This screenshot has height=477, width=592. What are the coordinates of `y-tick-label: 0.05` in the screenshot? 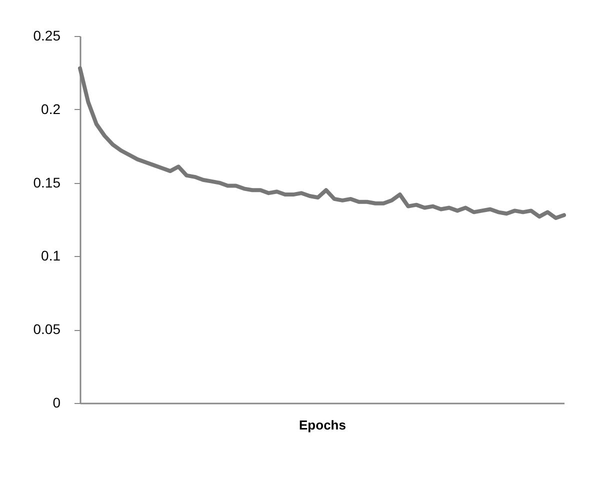 It's located at (47, 329).